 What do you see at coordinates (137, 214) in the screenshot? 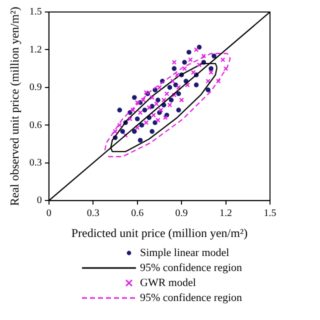
I see `x-tick-label: 0.6` at bounding box center [137, 214].